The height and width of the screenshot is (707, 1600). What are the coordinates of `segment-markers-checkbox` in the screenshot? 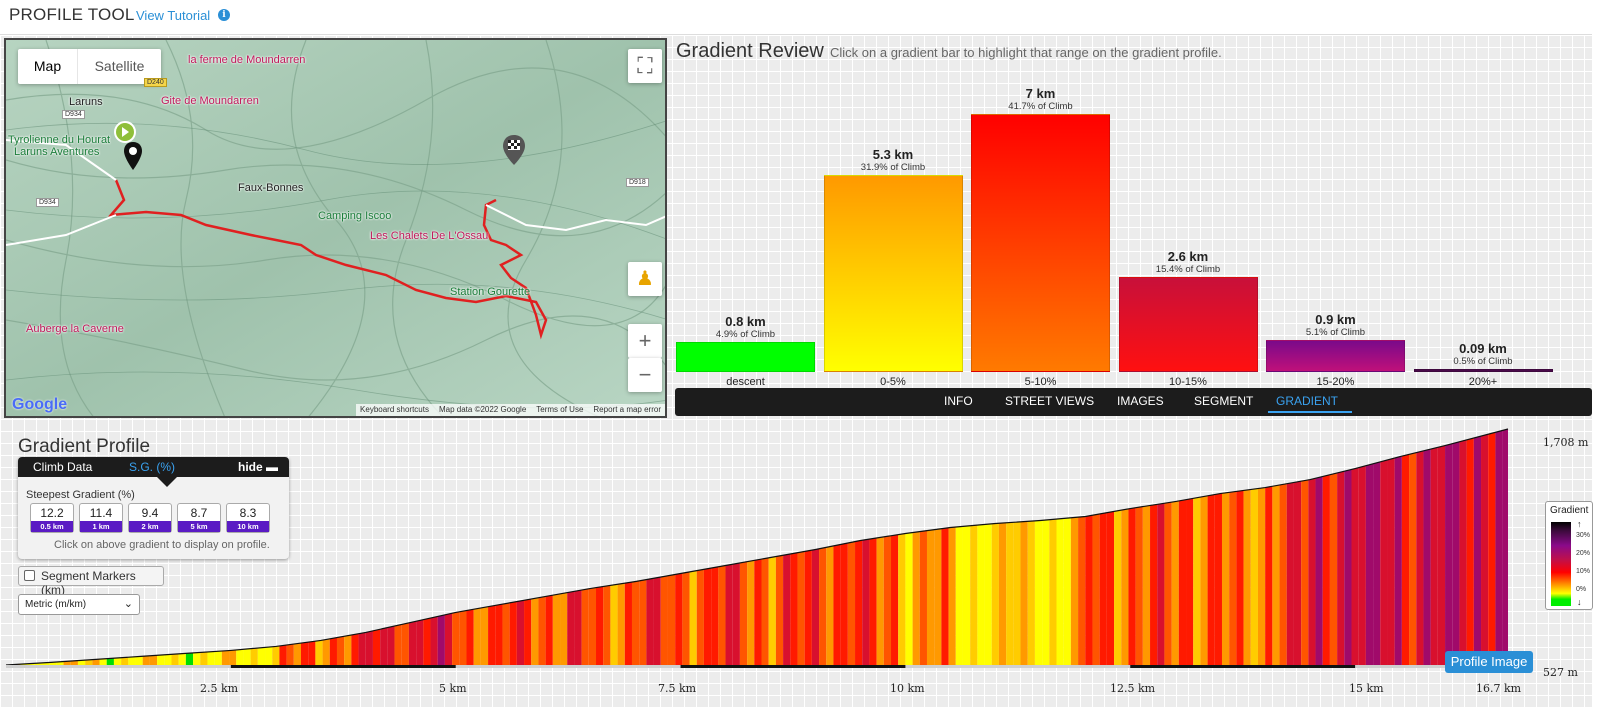 It's located at (29, 575).